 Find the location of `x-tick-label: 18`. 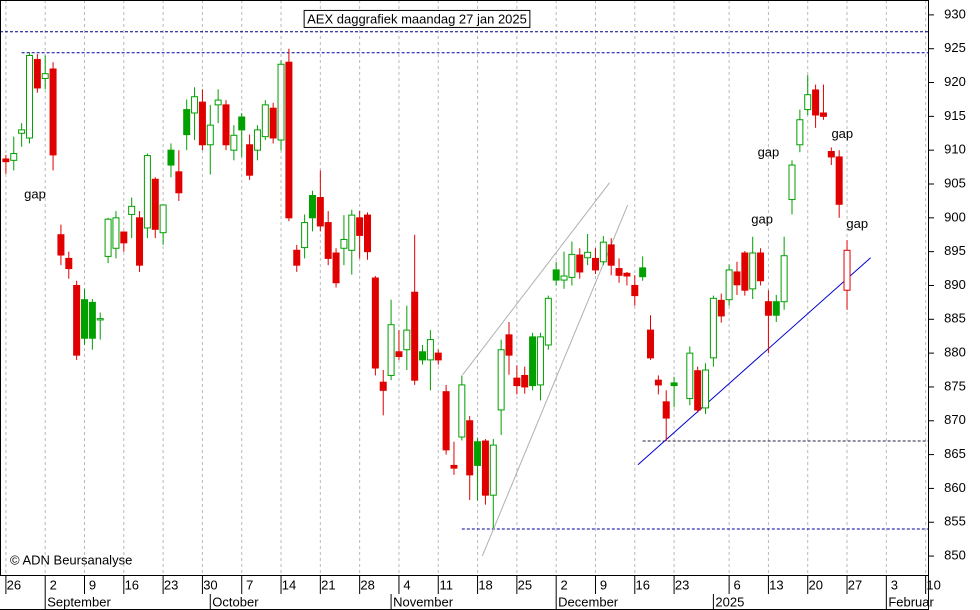

x-tick-label: 18 is located at coordinates (485, 584).